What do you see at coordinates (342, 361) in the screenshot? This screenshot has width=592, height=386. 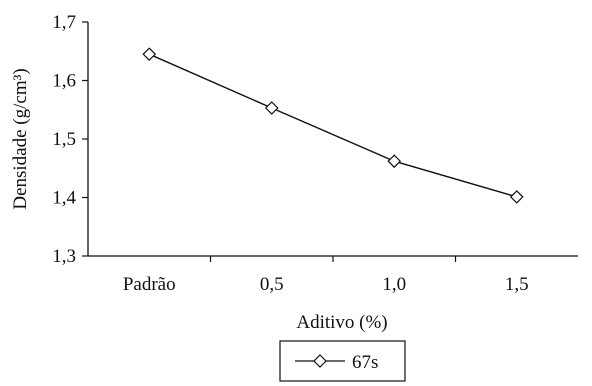 I see `legend: 67s` at bounding box center [342, 361].